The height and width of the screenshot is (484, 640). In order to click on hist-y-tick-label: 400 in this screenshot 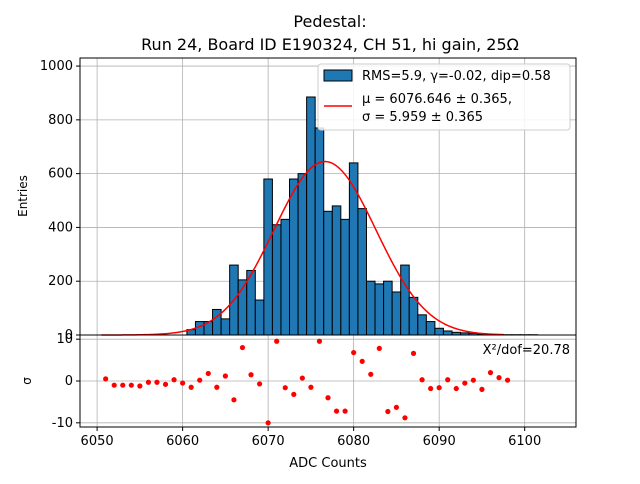, I will do `click(60, 227)`.